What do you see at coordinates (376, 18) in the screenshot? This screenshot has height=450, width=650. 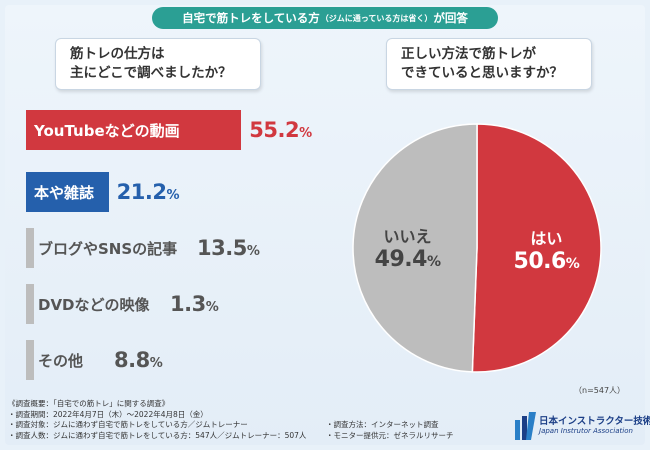 I see `header-title-small: （ジムに通っている方は省く）` at bounding box center [376, 18].